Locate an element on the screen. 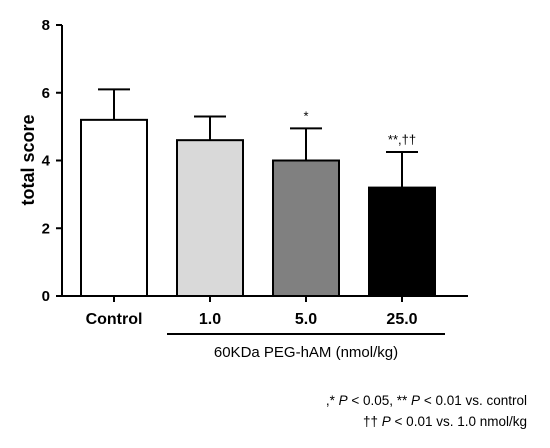 This screenshot has width=550, height=448. group-annotation: 60KDa PEG-hAM (nmol/kg) is located at coordinates (306, 347).